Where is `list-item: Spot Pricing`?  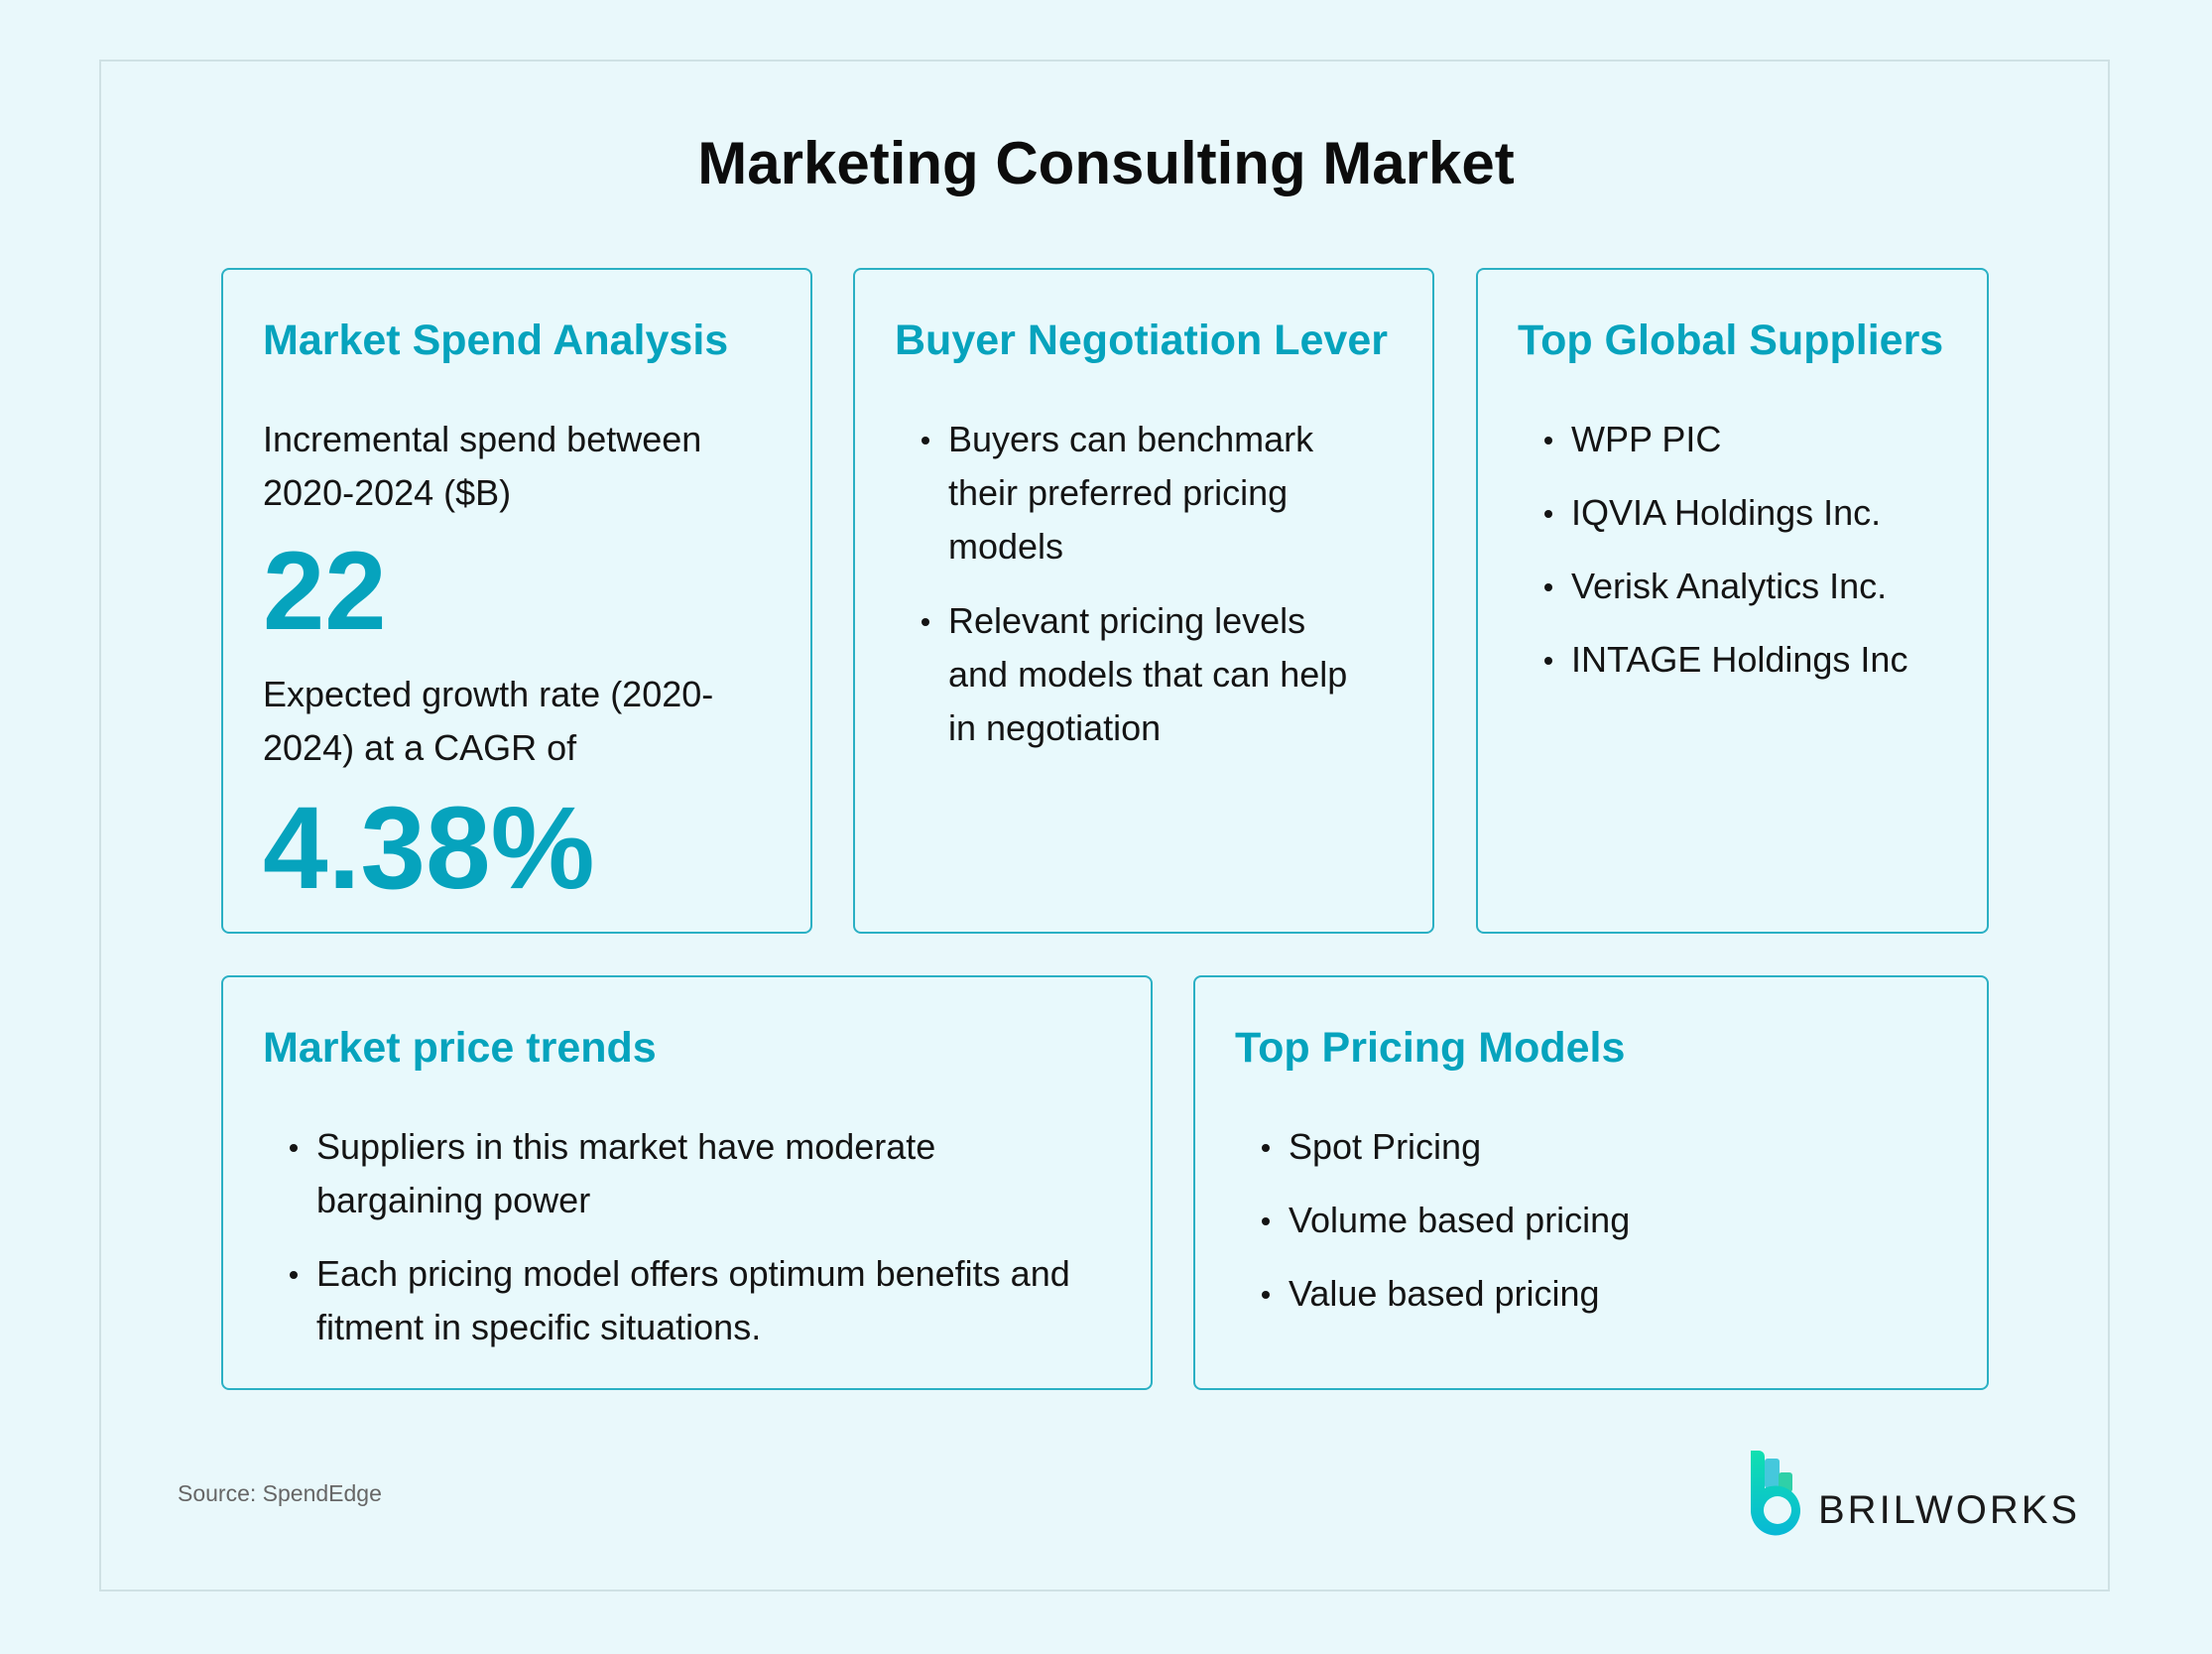
list-item: Spot Pricing is located at coordinates (1596, 1147).